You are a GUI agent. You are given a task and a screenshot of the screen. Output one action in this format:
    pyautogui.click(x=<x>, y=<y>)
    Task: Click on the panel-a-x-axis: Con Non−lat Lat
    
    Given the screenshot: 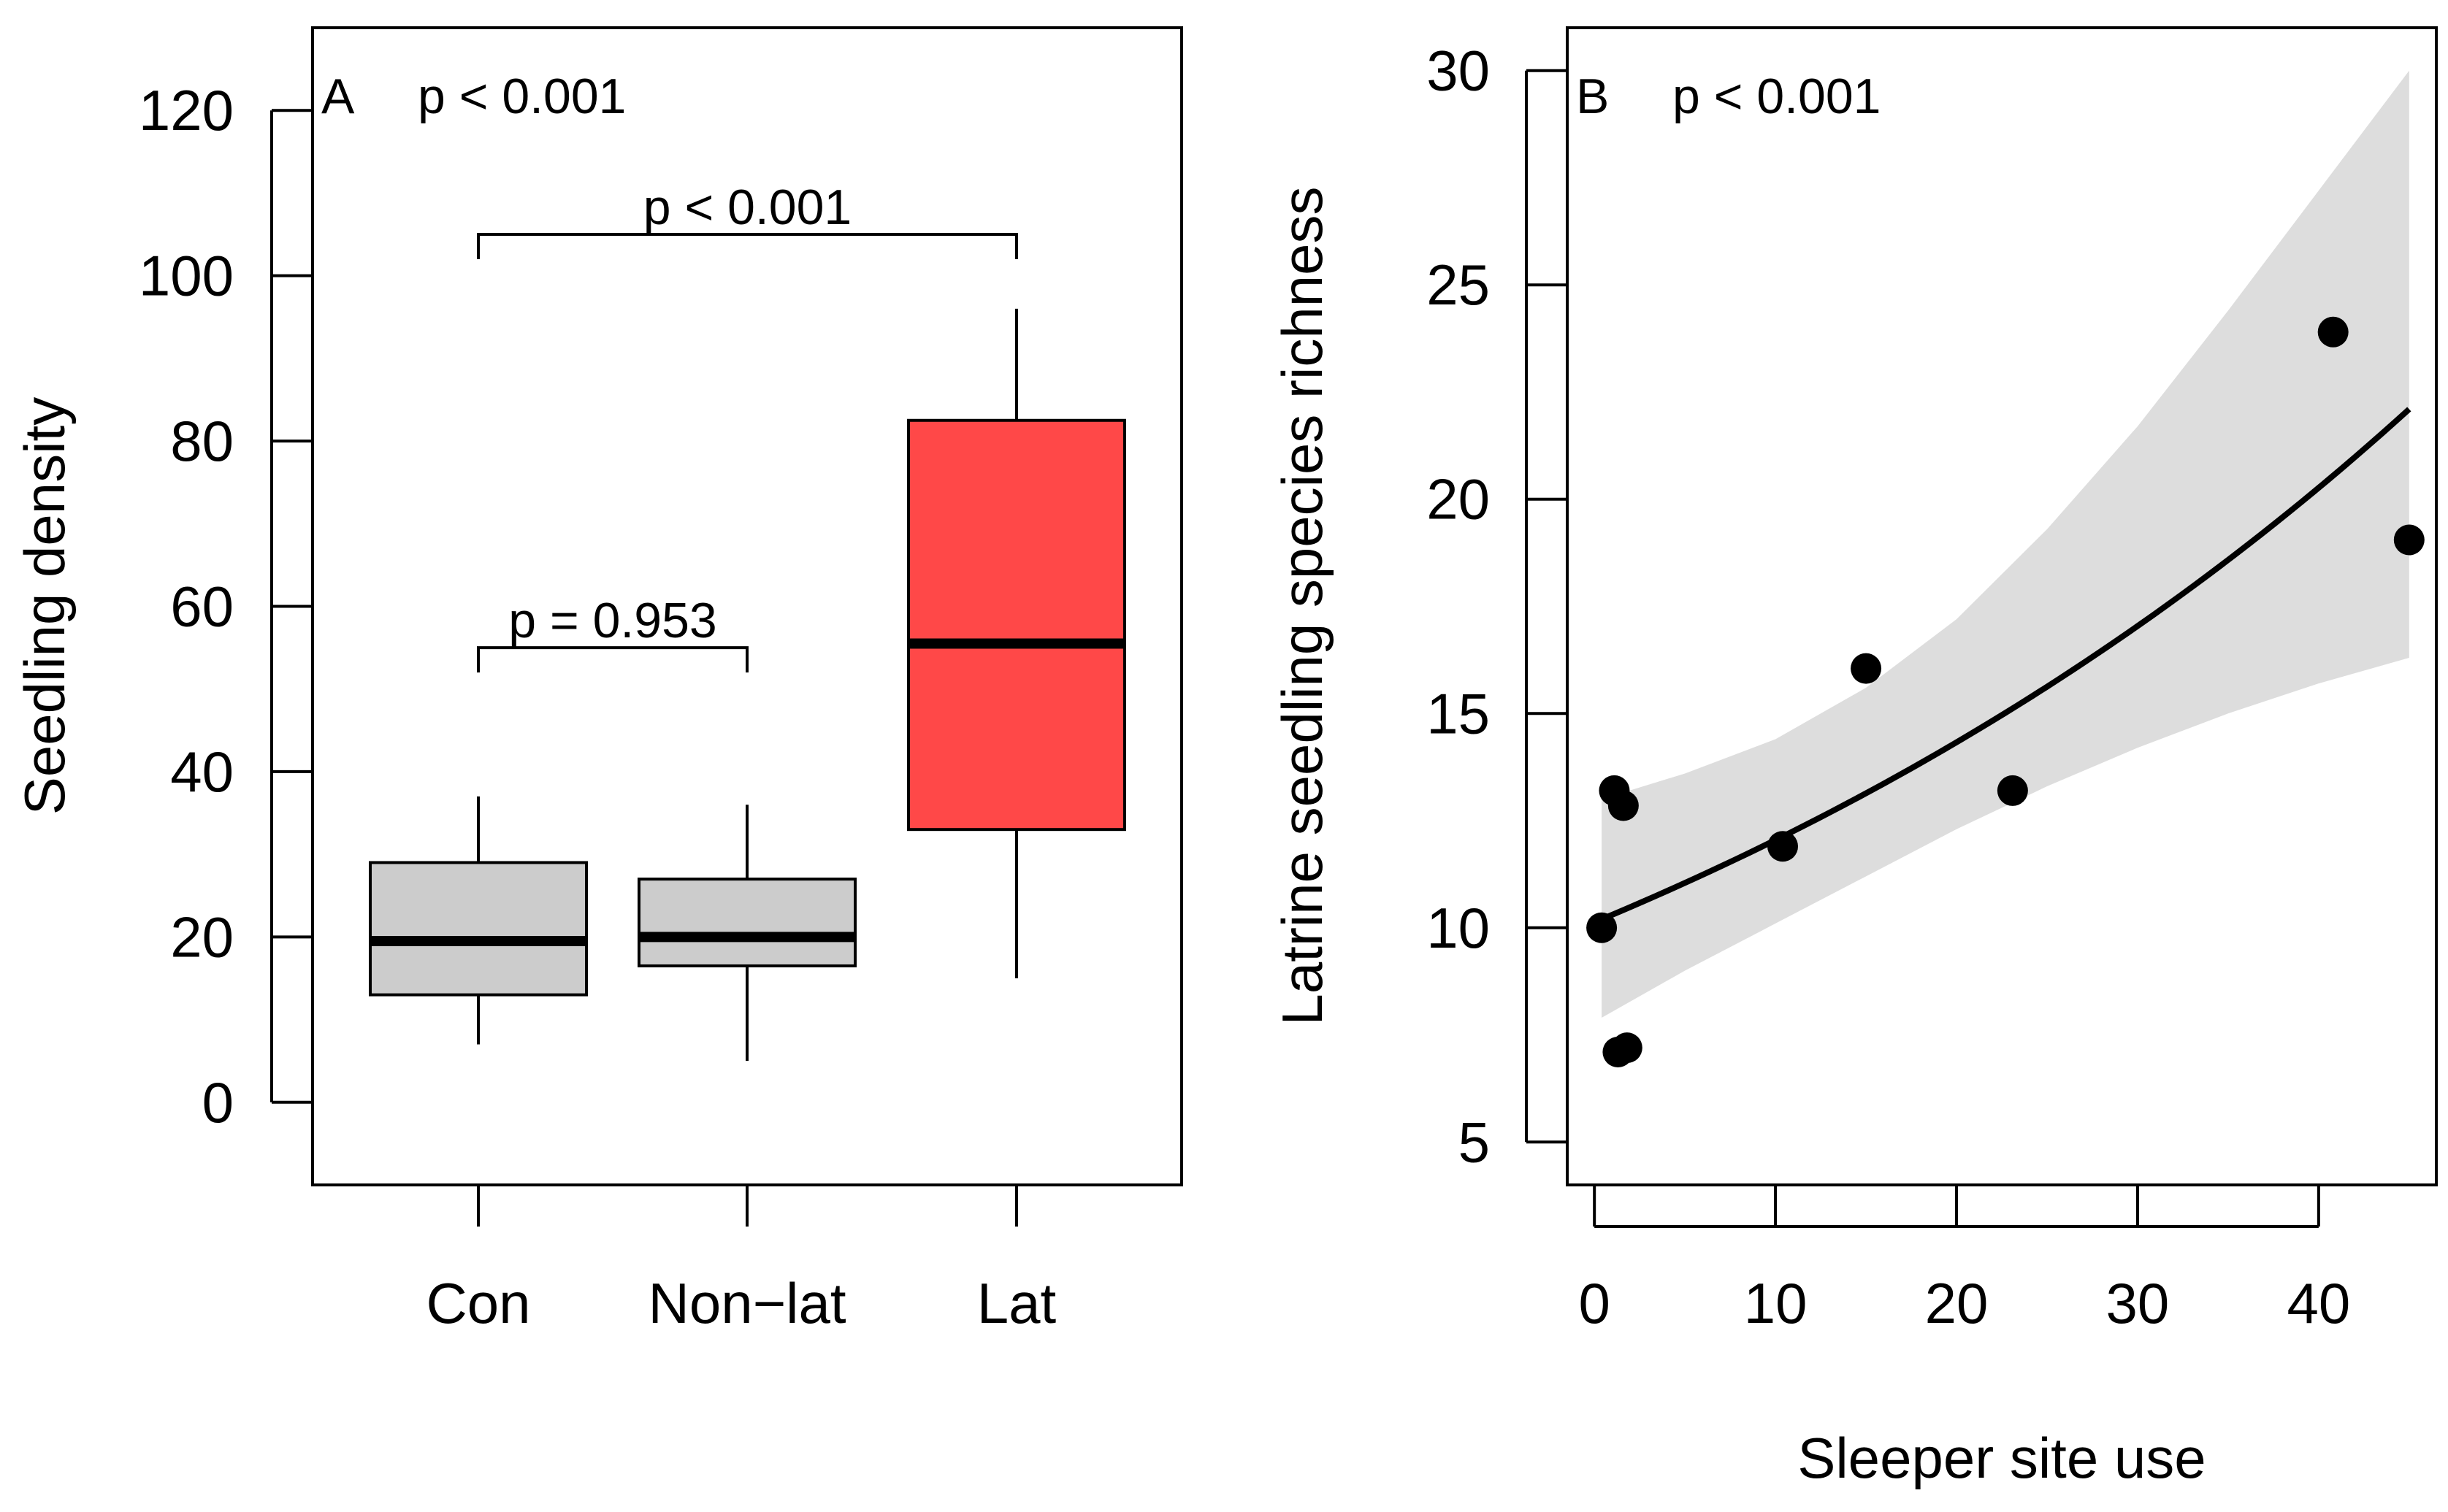 What is the action you would take?
    pyautogui.click(x=741, y=1260)
    